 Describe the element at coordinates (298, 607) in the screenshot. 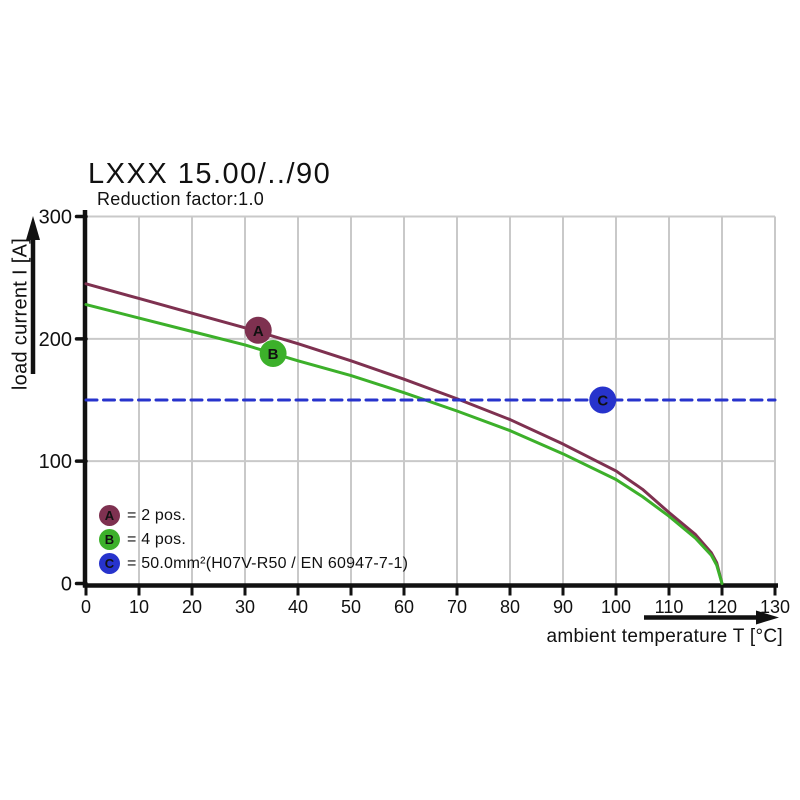

I see `x-tick-label: 40` at that location.